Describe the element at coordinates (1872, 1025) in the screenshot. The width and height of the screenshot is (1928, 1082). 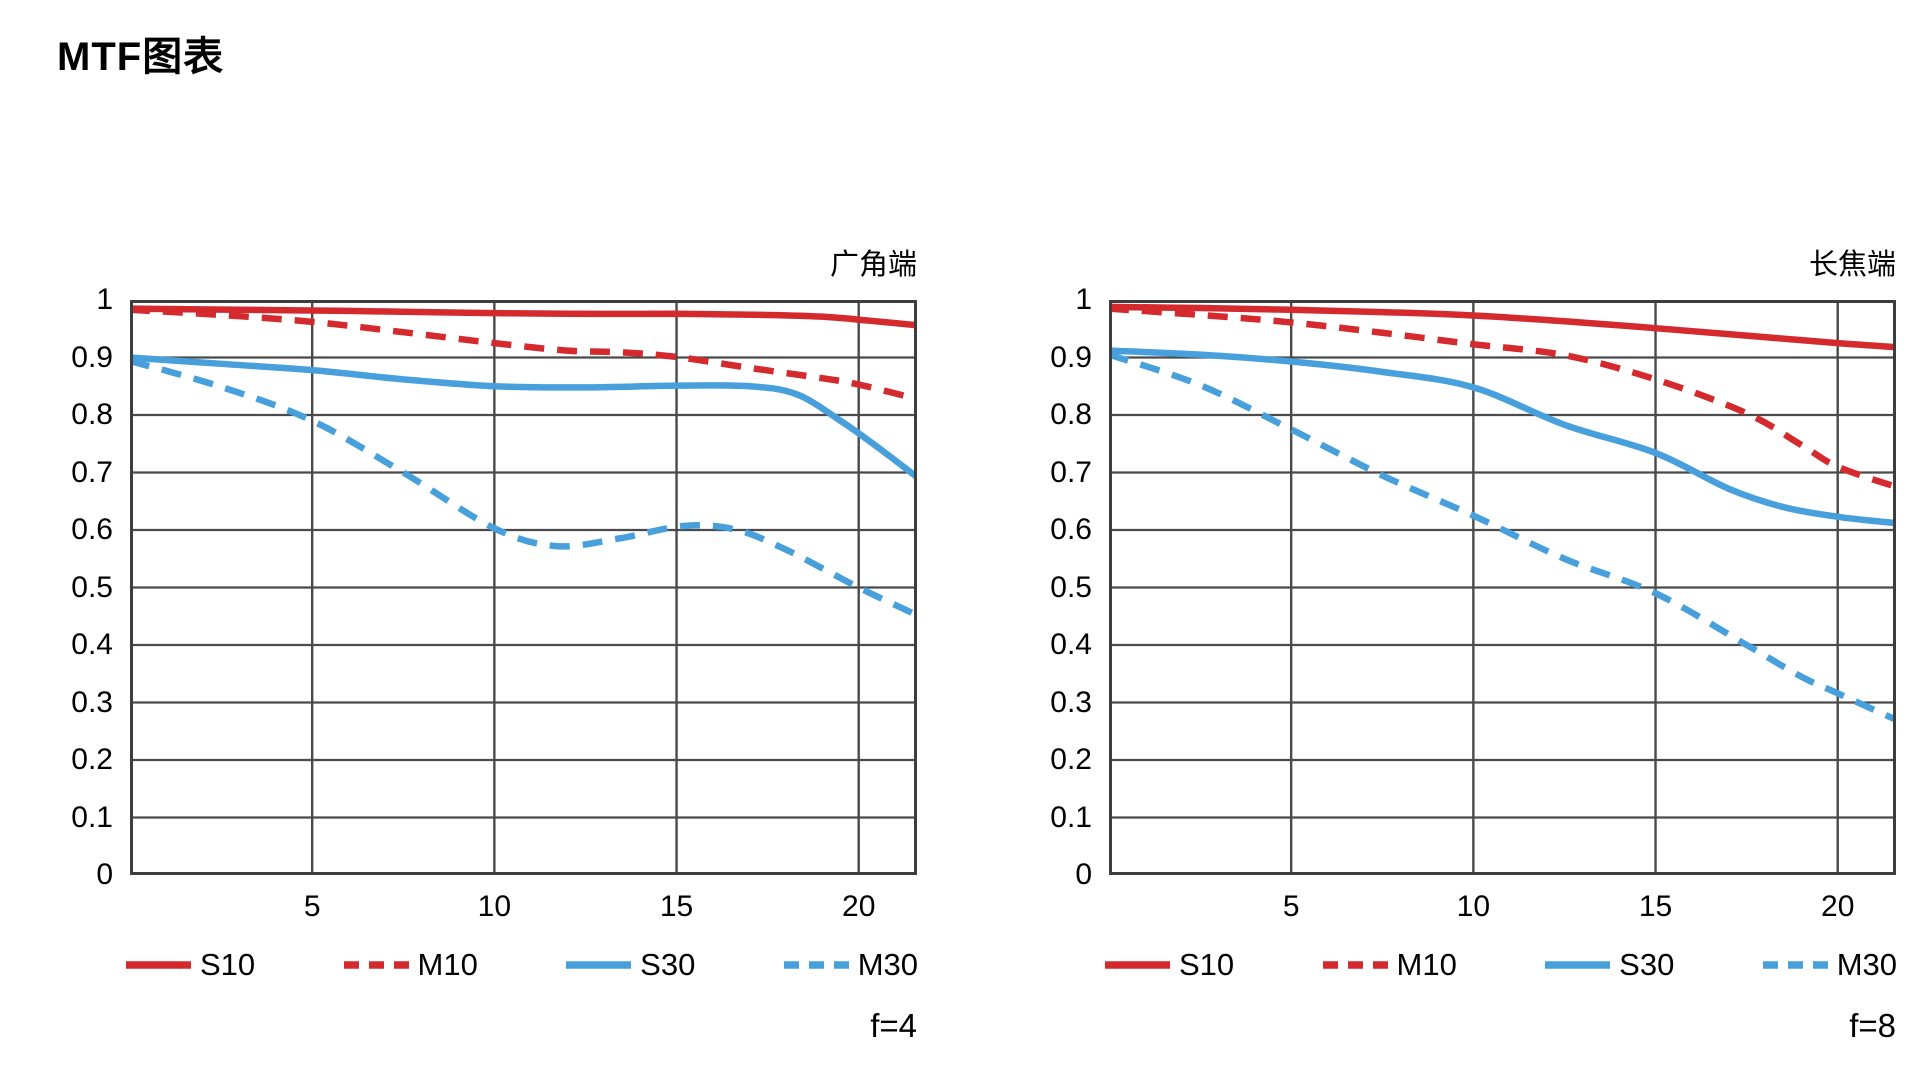
I see `aperture-label: f=8` at that location.